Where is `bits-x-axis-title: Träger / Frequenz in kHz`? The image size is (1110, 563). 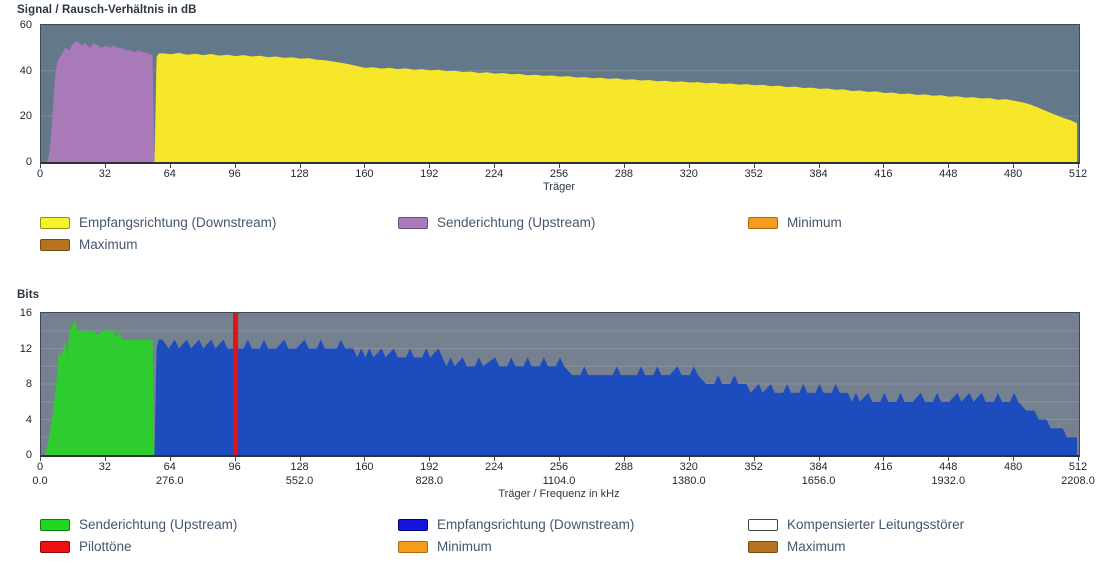 bits-x-axis-title: Träger / Frequenz in kHz is located at coordinates (559, 494).